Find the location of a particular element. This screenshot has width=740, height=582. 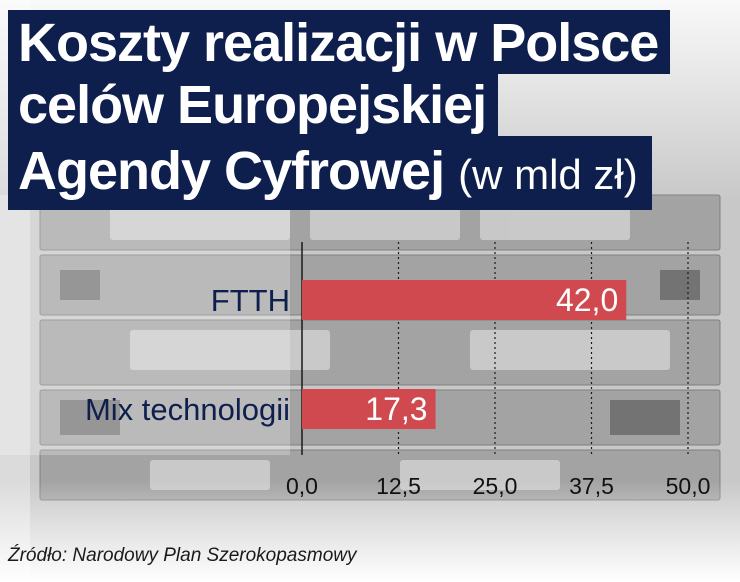

chart-title-line-1: Koszty realizacji w Polsce is located at coordinates (339, 42).